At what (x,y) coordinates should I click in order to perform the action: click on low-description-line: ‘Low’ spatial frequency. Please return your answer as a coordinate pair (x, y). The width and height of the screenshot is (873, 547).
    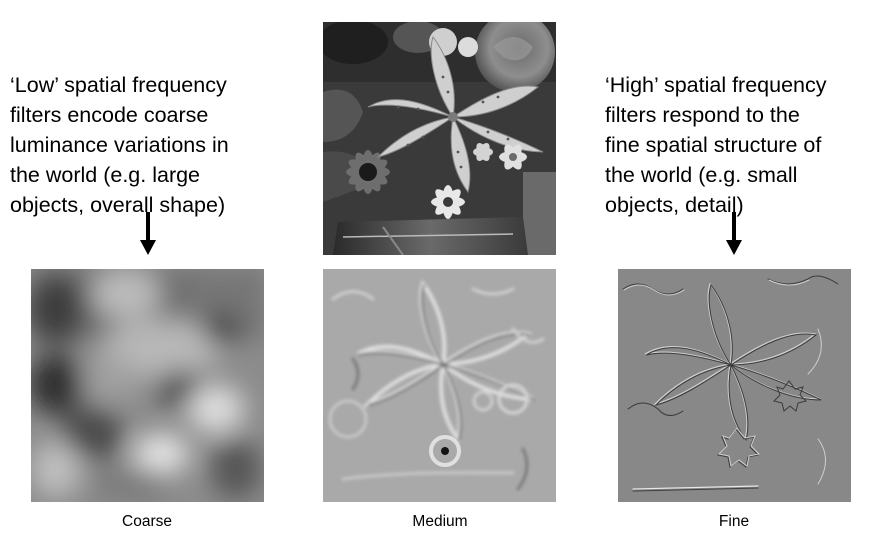
    Looking at the image, I should click on (118, 85).